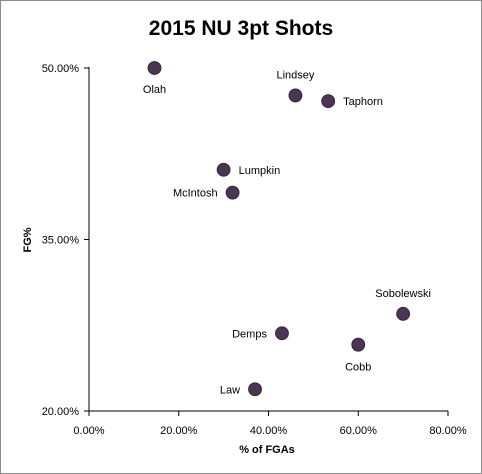 This screenshot has width=482, height=474. I want to click on data-label-olah: Olah, so click(154, 90).